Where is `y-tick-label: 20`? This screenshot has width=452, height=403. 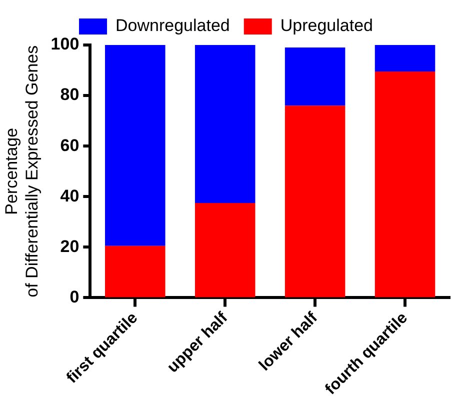 y-tick-label: 20 is located at coordinates (70, 246).